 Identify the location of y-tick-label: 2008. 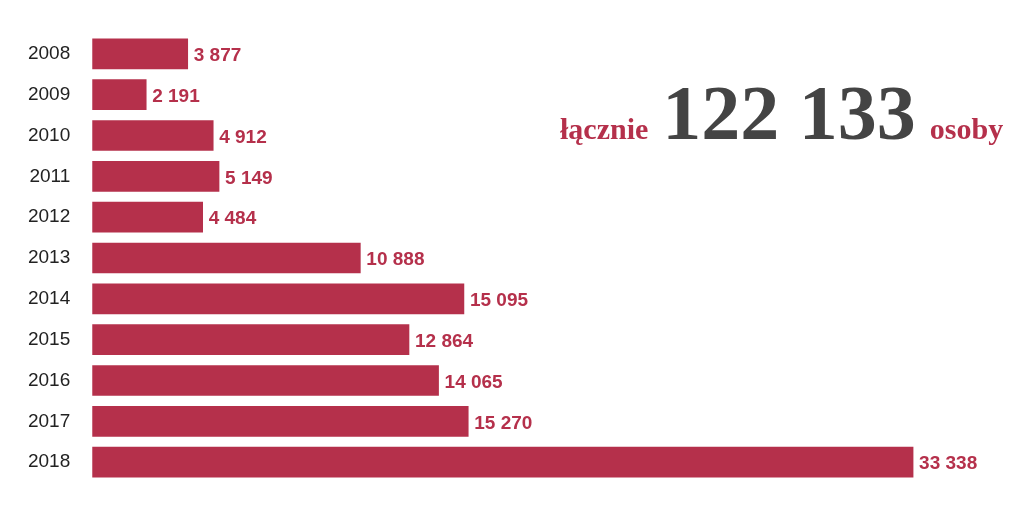
(49, 53).